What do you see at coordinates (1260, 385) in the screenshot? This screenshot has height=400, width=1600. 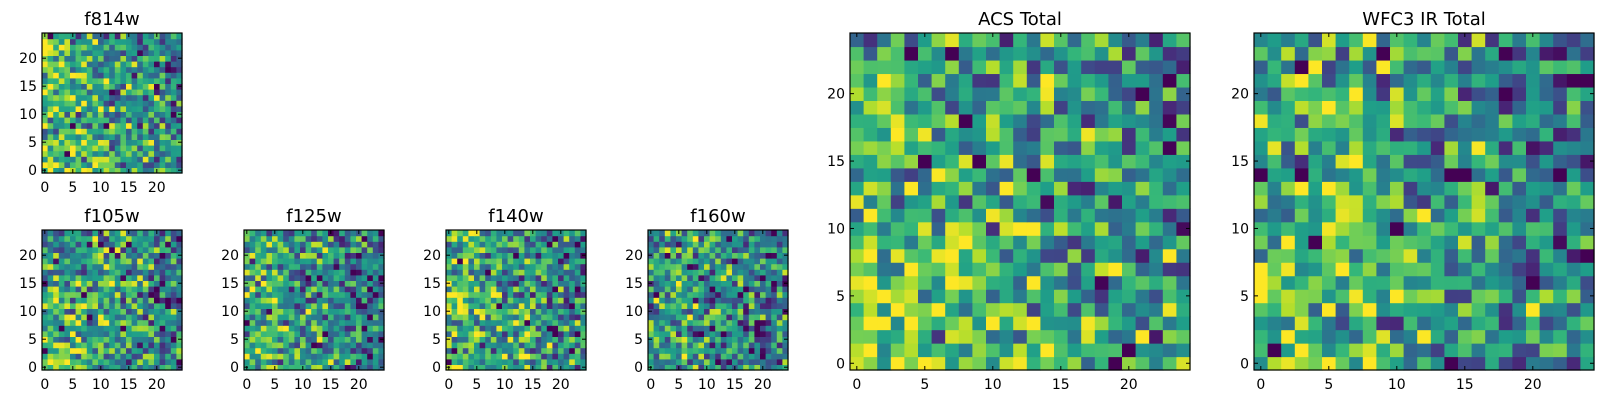 I see `x-tick-label: 0` at bounding box center [1260, 385].